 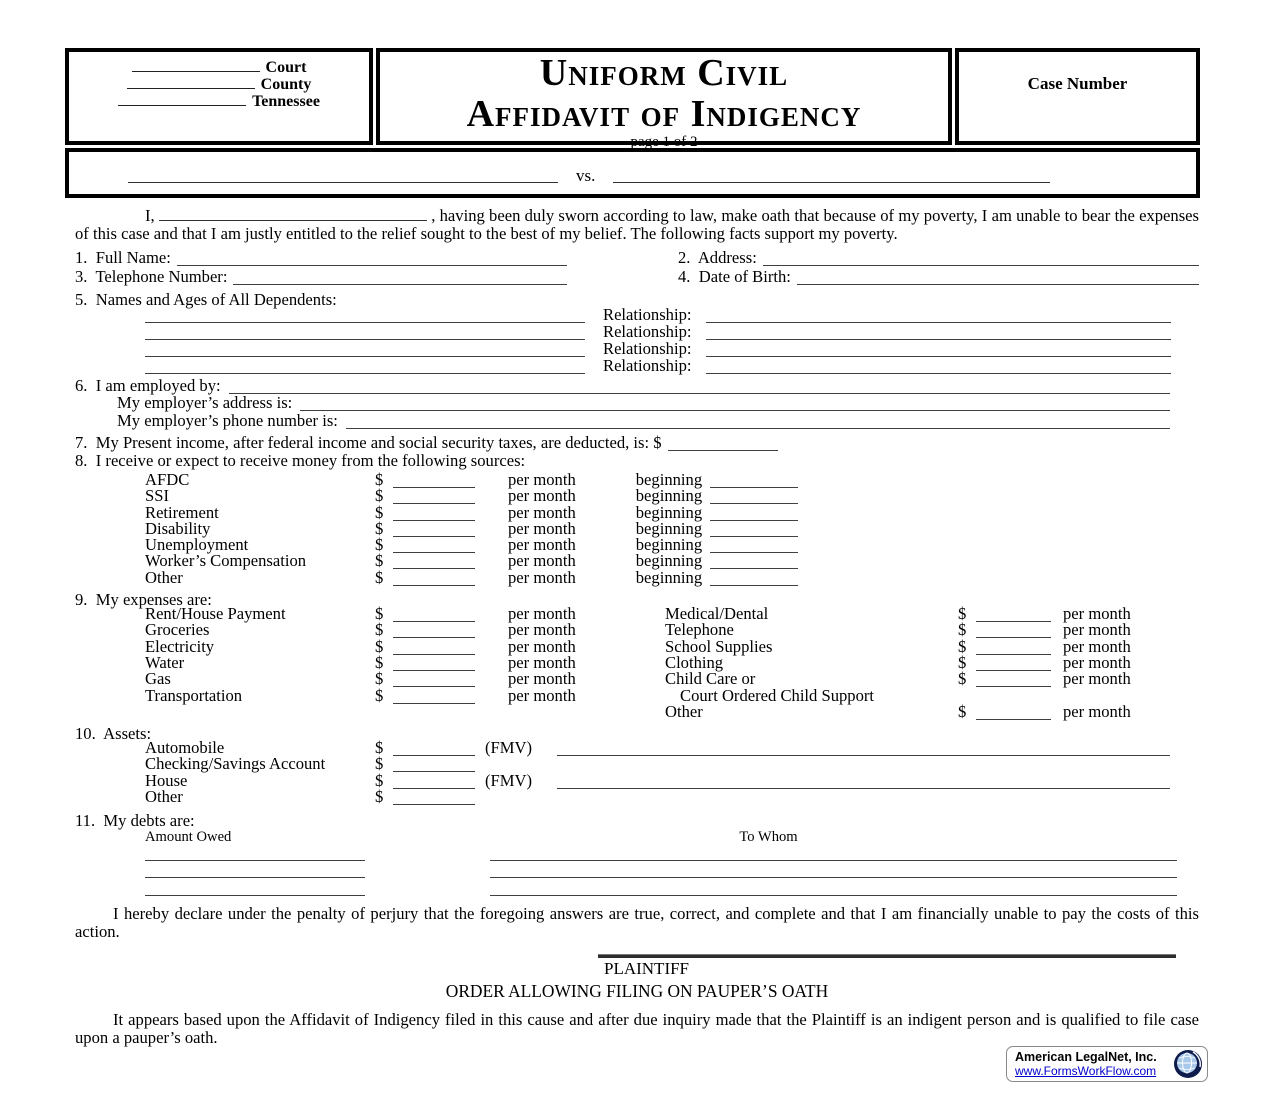 What do you see at coordinates (932, 614) in the screenshot?
I see `expense-row-medical: Medical/Dental $ per month` at bounding box center [932, 614].